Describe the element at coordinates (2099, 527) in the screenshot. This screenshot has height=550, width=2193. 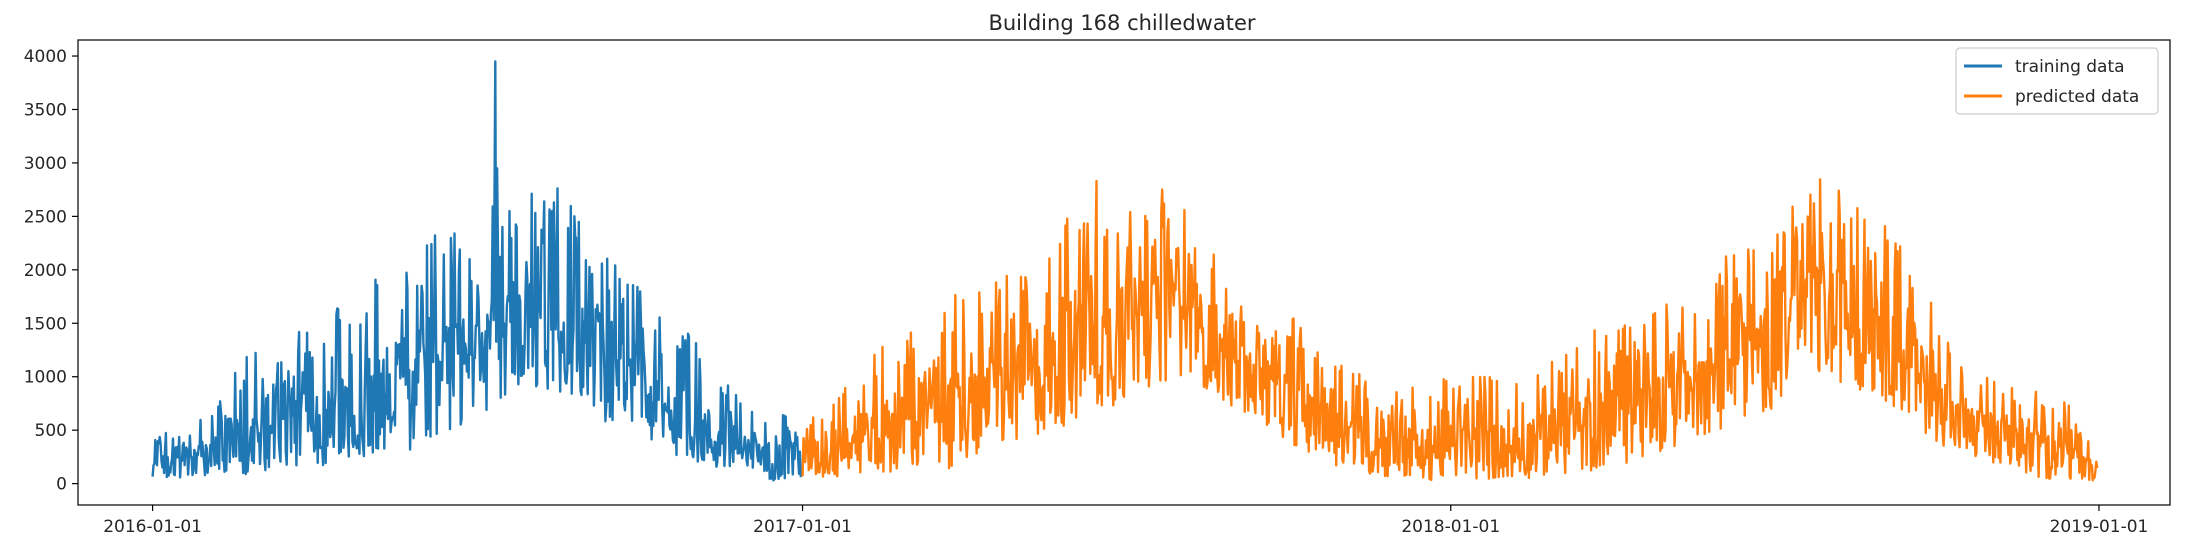
I see `x-tick-label: 2019-01-01` at that location.